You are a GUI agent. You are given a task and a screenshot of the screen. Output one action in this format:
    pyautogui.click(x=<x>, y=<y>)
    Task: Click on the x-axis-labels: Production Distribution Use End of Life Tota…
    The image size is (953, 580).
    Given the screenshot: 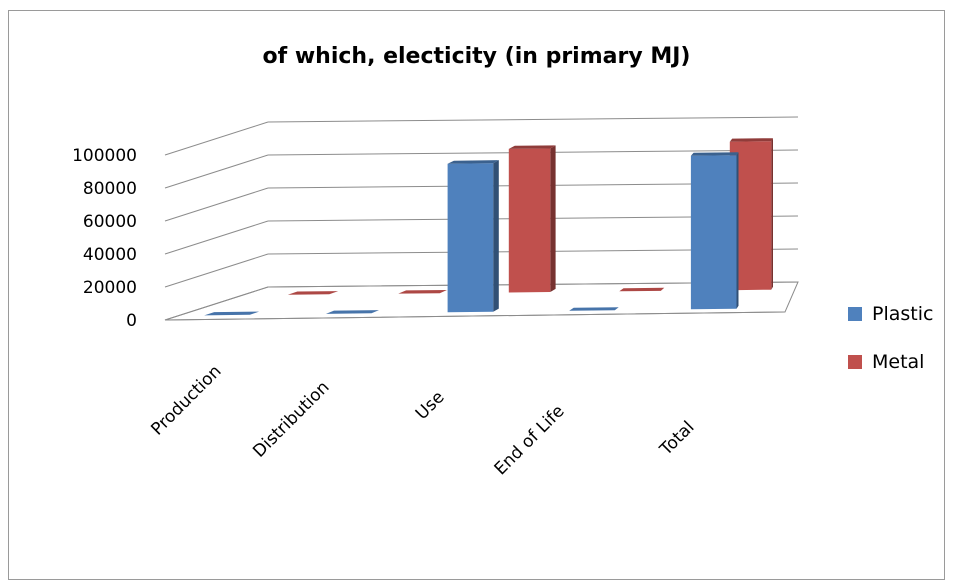 What is the action you would take?
    pyautogui.click(x=422, y=420)
    